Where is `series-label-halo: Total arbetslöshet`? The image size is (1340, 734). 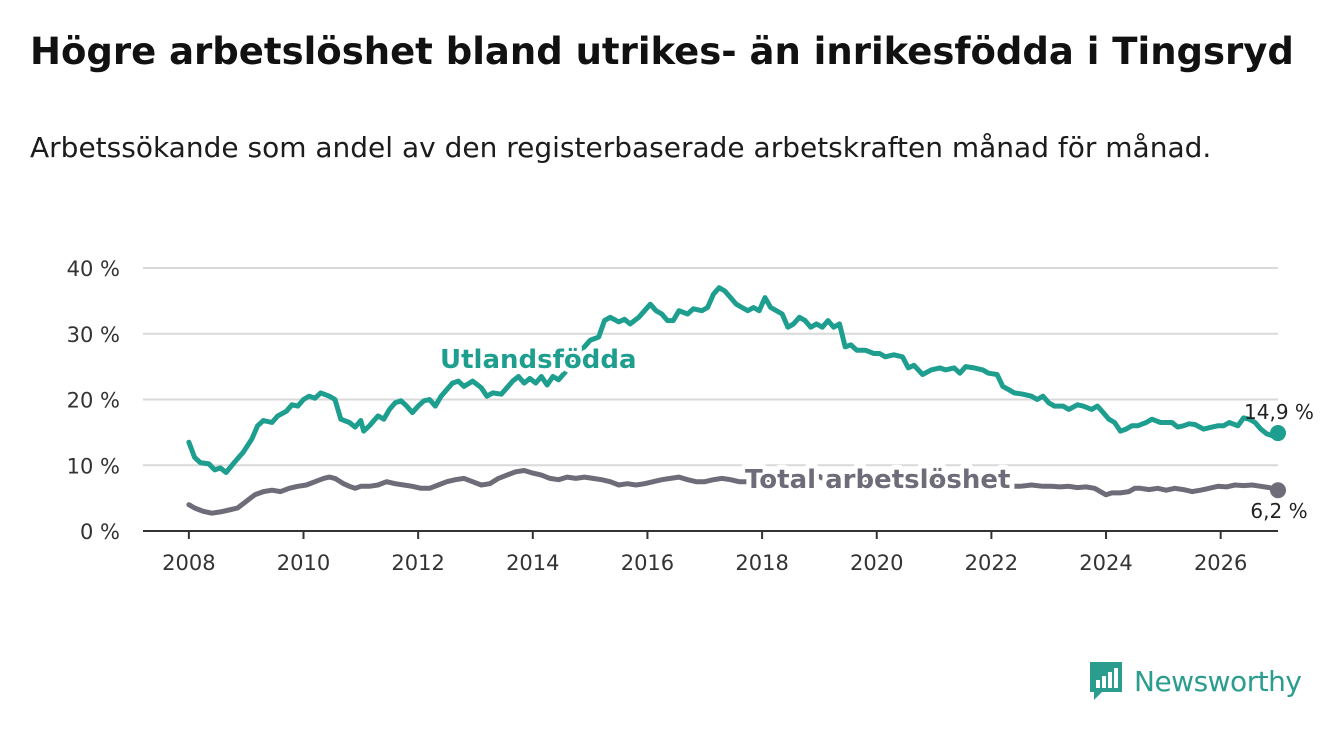 series-label-halo: Total arbetslöshet is located at coordinates (877, 480).